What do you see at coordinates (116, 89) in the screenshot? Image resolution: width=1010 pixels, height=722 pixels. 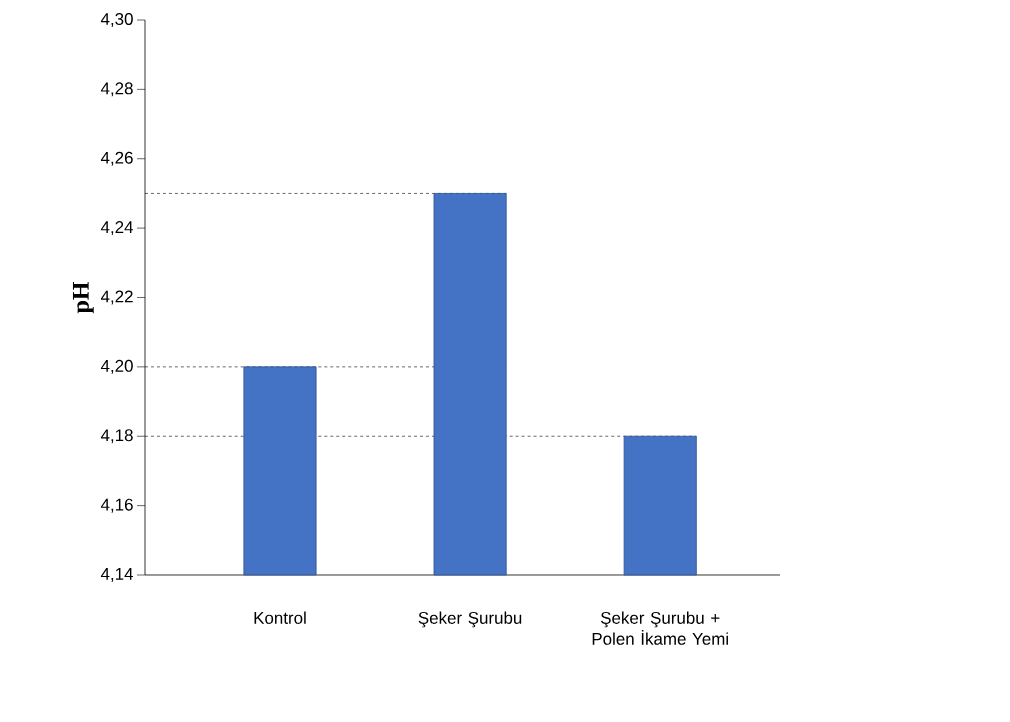 I see `y-tick-label: 4,28` at bounding box center [116, 89].